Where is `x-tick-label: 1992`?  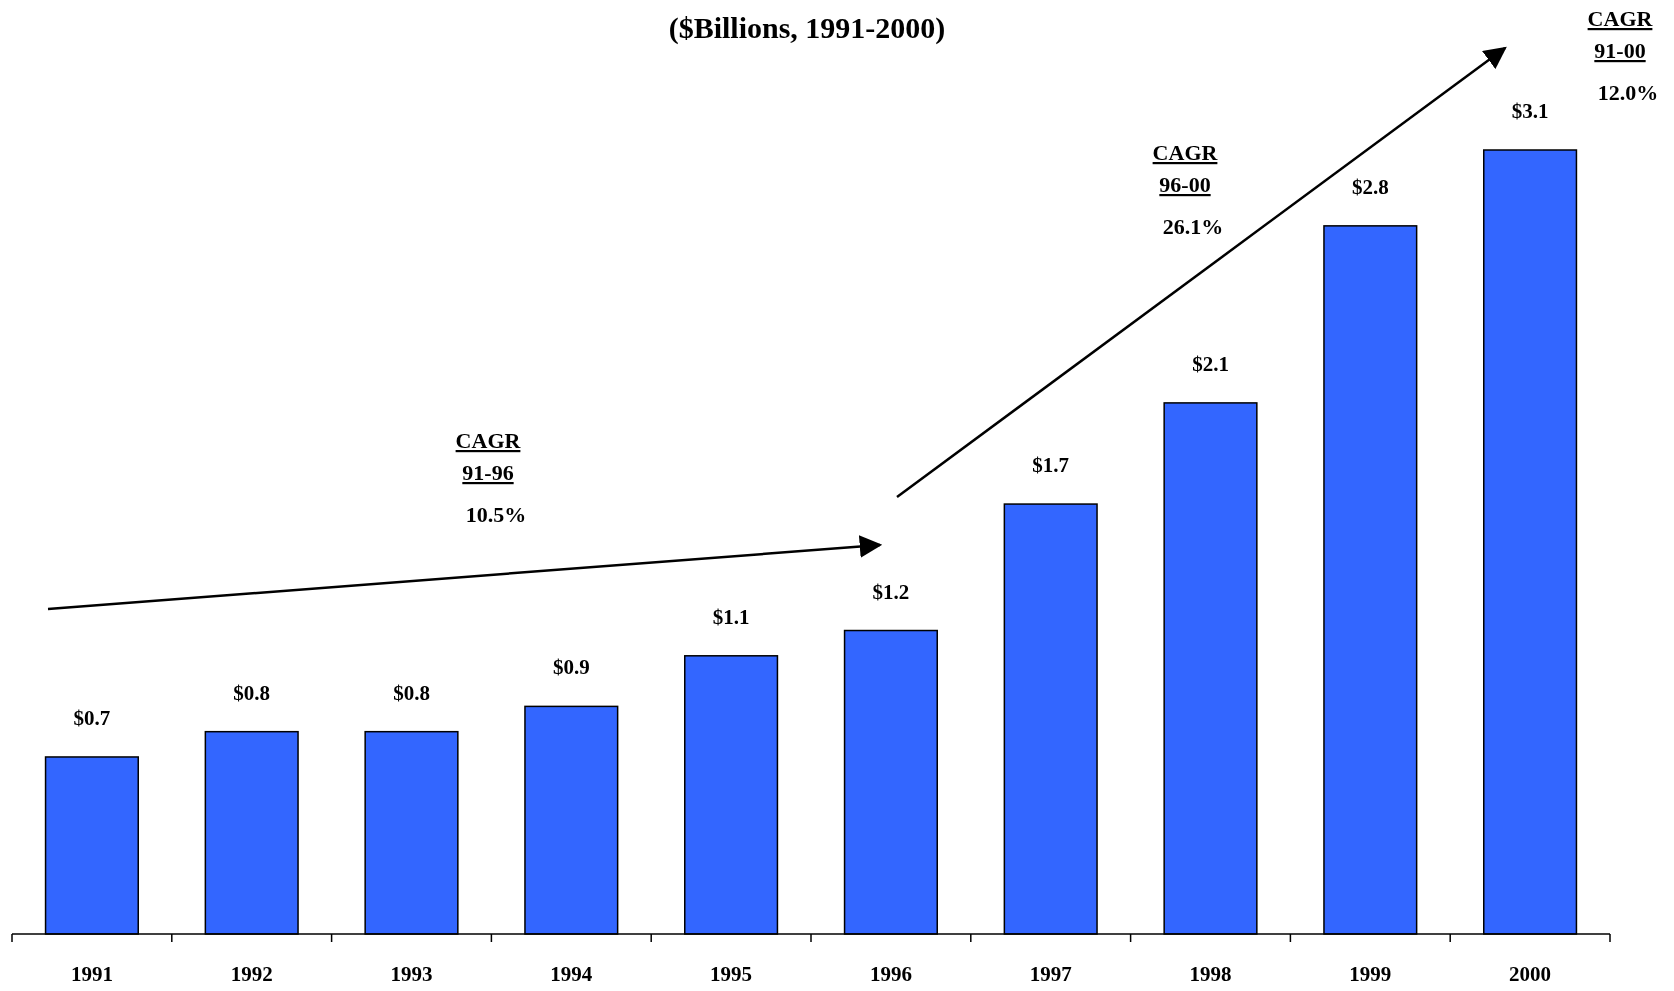
x-tick-label: 1992 is located at coordinates (251, 974).